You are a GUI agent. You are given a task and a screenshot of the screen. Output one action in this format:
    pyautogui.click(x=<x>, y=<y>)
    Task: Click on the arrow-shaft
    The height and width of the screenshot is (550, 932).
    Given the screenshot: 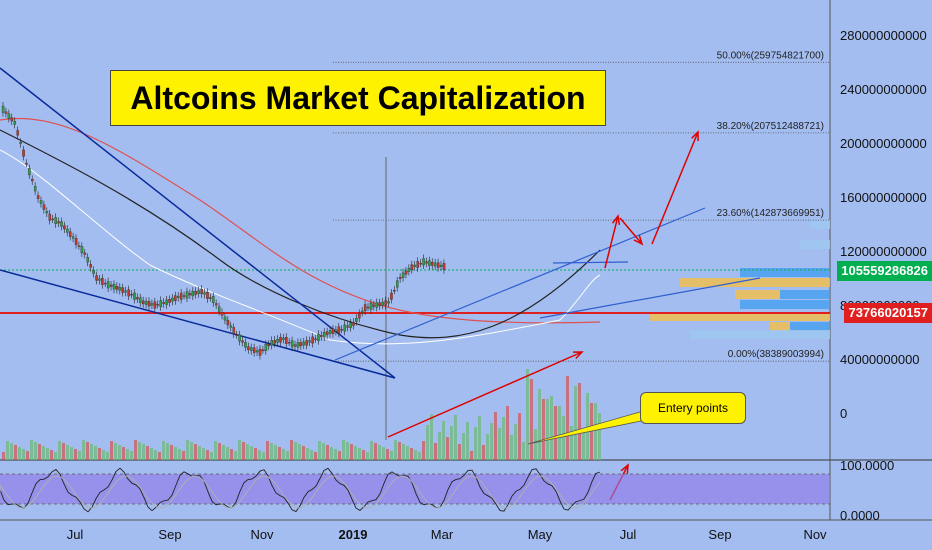 What is the action you would take?
    pyautogui.click(x=631, y=231)
    